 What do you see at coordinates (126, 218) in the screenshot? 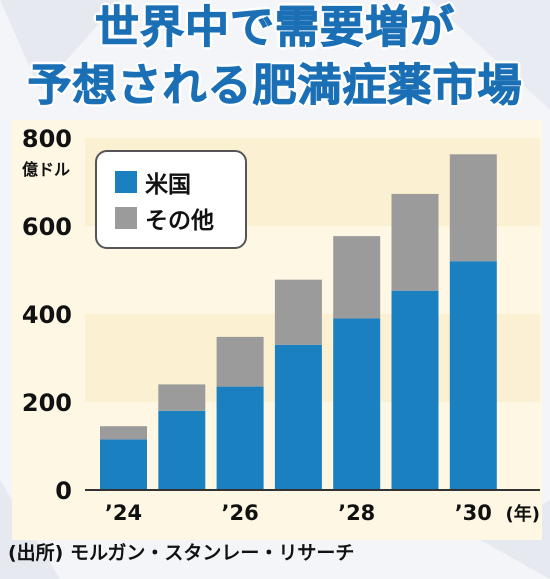
I see `legend-swatch-other` at bounding box center [126, 218].